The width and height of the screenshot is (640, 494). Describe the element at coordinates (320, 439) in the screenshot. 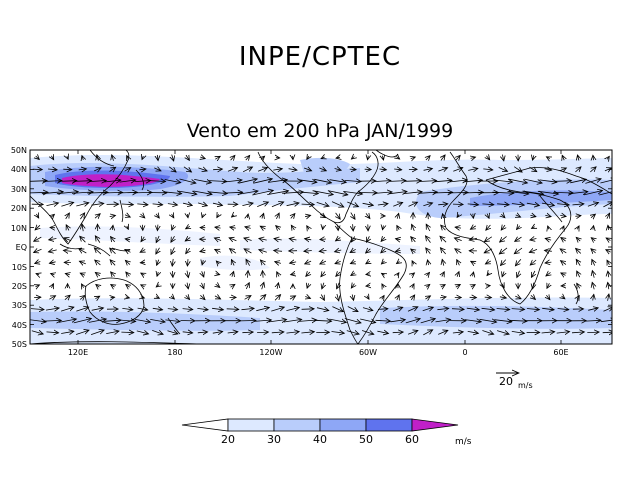

I see `colorbar-tick: 40` at that location.